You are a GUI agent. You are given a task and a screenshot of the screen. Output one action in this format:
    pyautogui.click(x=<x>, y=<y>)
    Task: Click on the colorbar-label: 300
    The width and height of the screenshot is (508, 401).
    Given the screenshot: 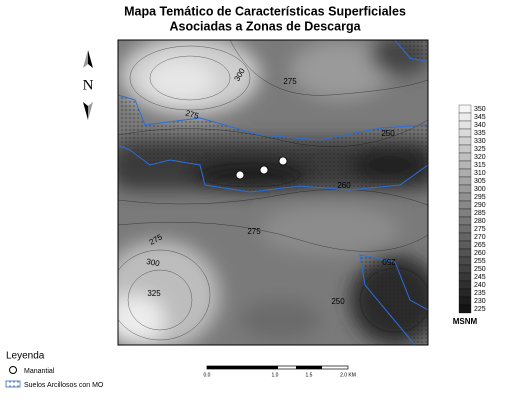 What is the action you would take?
    pyautogui.click(x=480, y=189)
    